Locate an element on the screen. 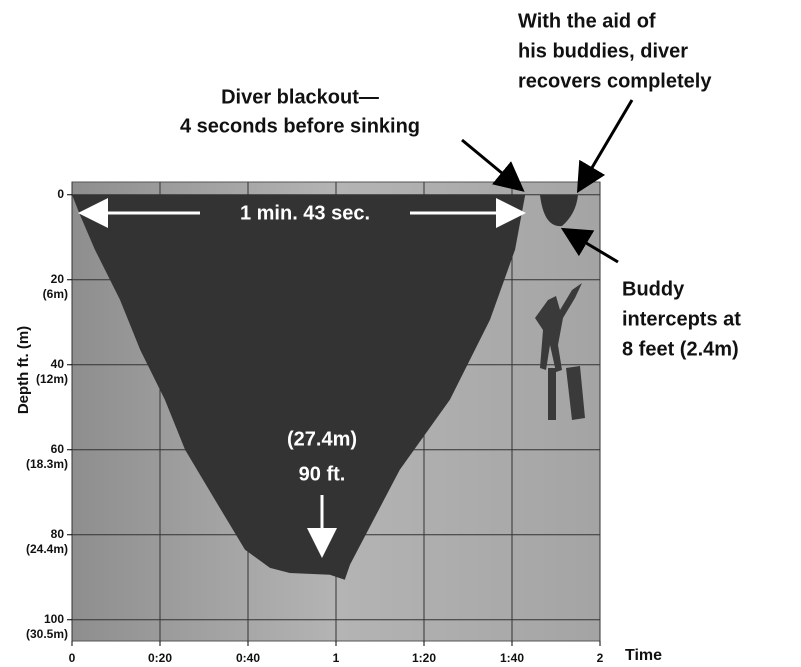  y-tick-label: 40 is located at coordinates (58, 364).